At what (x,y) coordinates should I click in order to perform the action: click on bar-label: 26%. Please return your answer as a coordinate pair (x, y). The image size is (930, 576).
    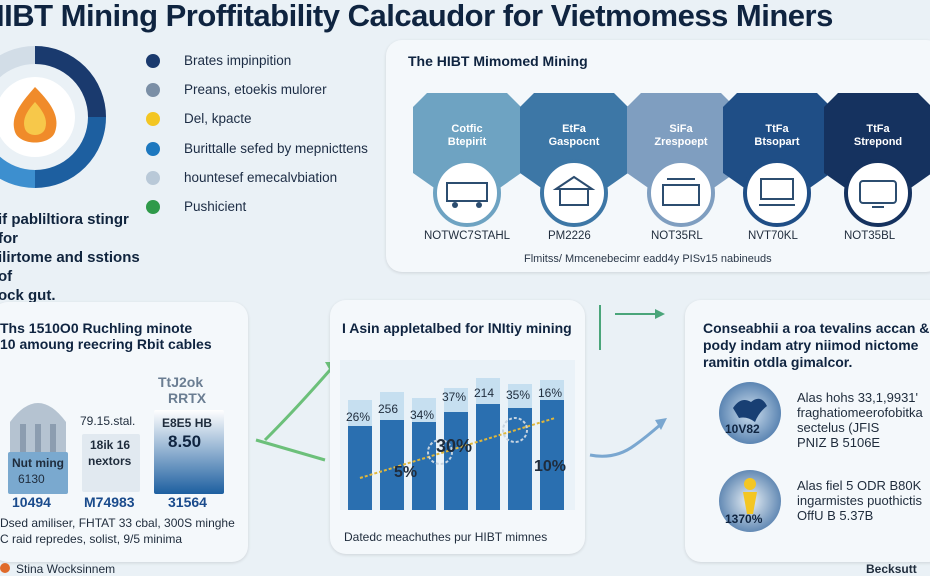
    Looking at the image, I should click on (358, 417).